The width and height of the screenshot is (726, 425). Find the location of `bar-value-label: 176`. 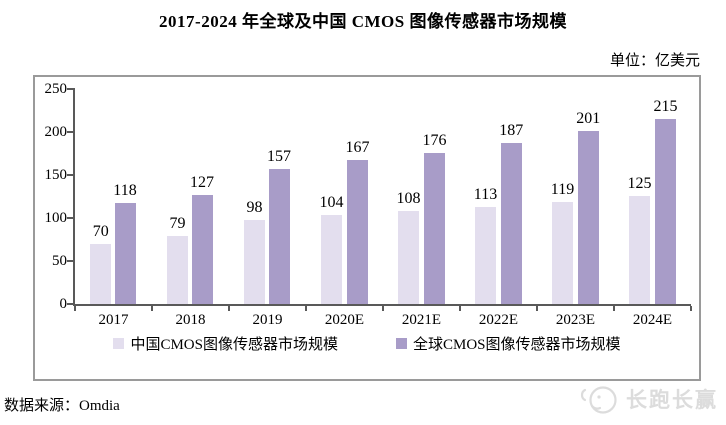

bar-value-label: 176 is located at coordinates (434, 140).